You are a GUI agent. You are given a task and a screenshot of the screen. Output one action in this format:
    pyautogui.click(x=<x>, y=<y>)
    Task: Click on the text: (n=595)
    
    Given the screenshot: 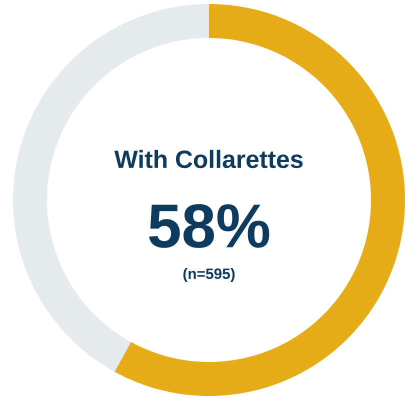 What is the action you would take?
    pyautogui.click(x=209, y=275)
    